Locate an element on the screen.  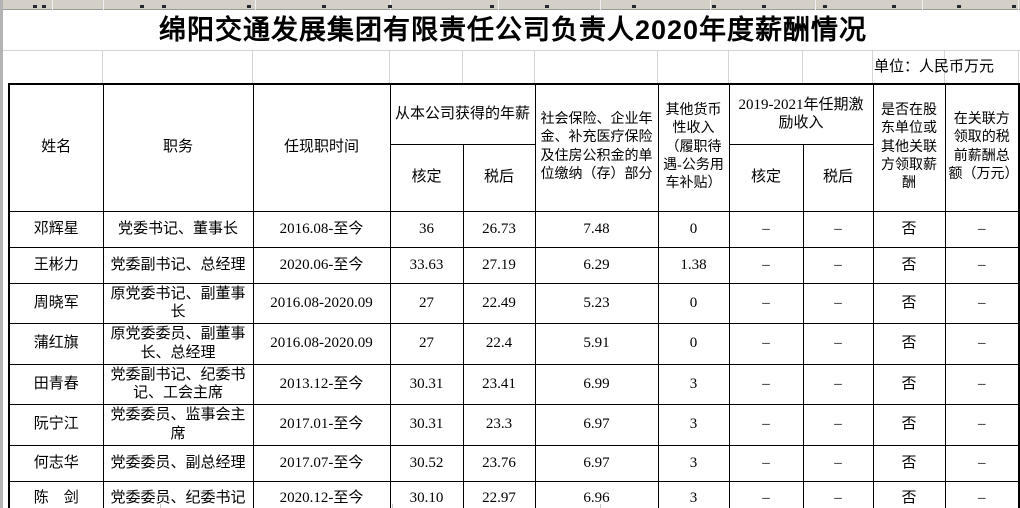
cell-social: 6.99 is located at coordinates (596, 384).